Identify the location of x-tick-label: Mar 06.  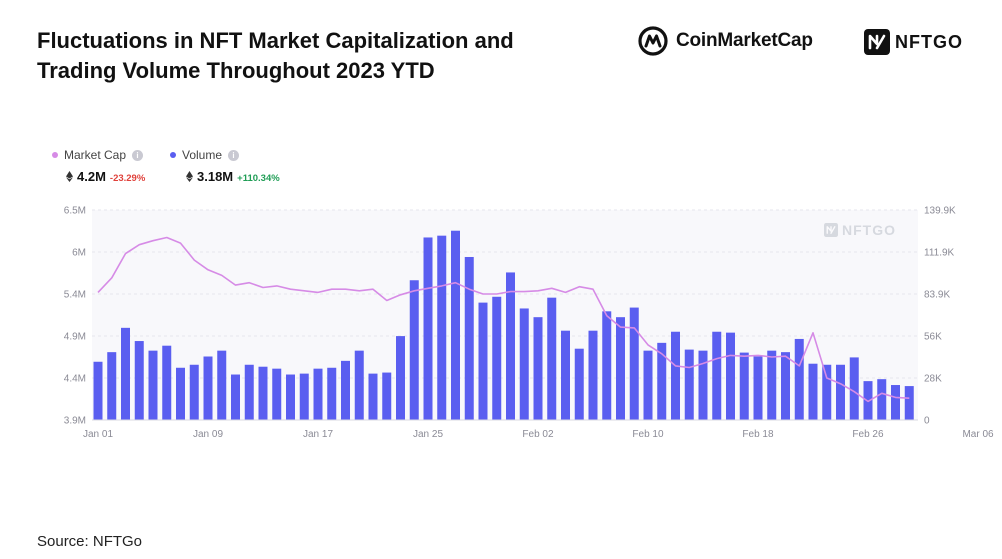
(978, 434).